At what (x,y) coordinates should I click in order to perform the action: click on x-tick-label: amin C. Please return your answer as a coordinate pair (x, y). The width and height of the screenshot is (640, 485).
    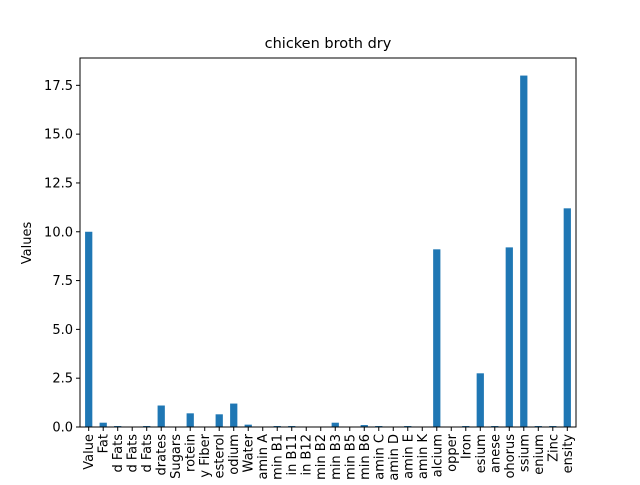
    Looking at the image, I should click on (379, 457).